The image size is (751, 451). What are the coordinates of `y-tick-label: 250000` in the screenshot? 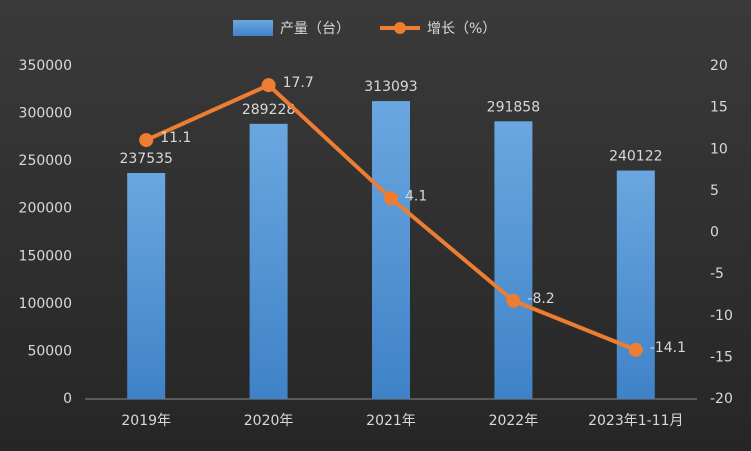 It's located at (45, 161).